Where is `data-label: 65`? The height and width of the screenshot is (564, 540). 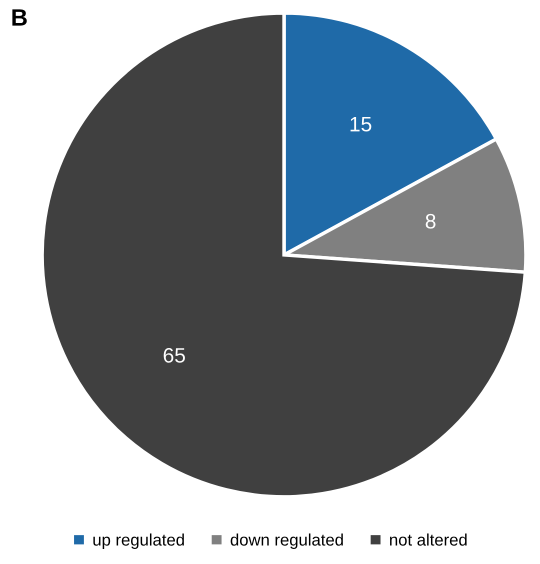 data-label: 65 is located at coordinates (174, 355).